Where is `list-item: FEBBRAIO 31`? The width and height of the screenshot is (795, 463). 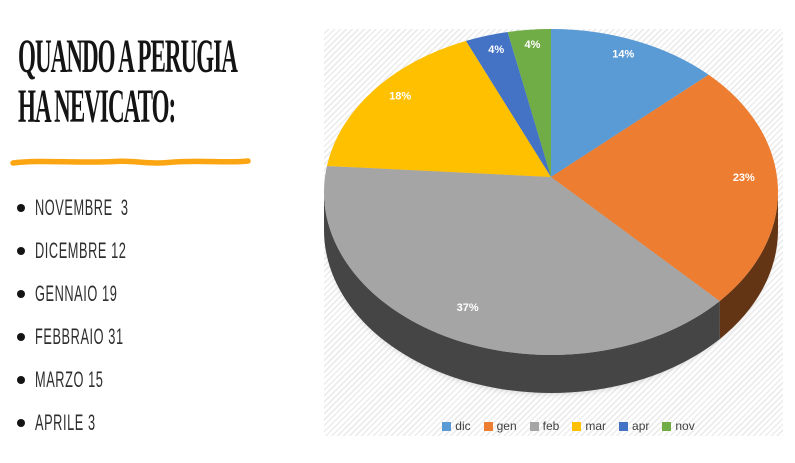 list-item: FEBBRAIO 31 is located at coordinates (105, 336).